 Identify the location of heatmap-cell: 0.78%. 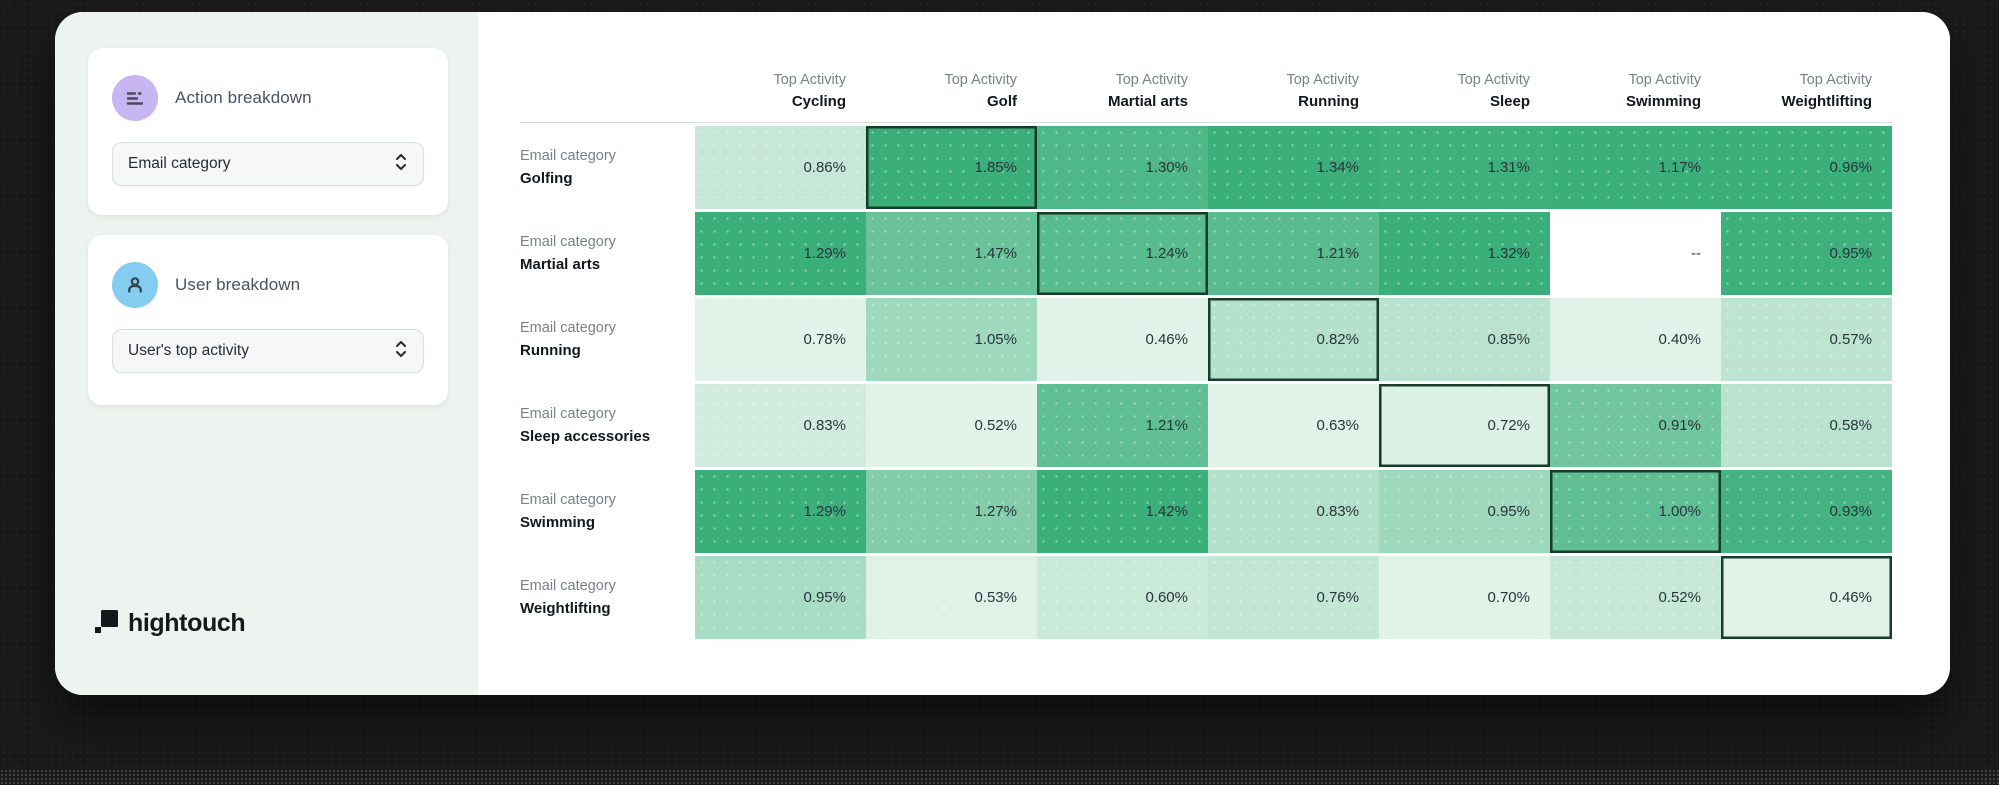
(780, 339).